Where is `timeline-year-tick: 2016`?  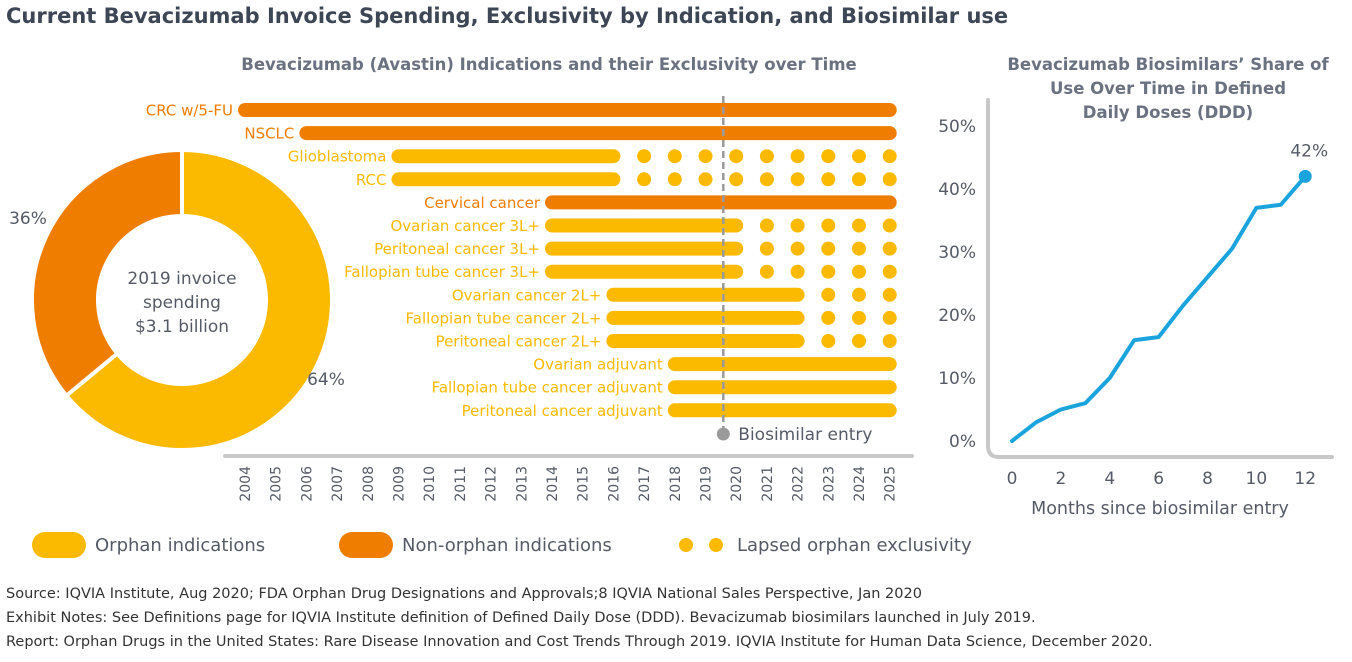
timeline-year-tick: 2016 is located at coordinates (614, 484).